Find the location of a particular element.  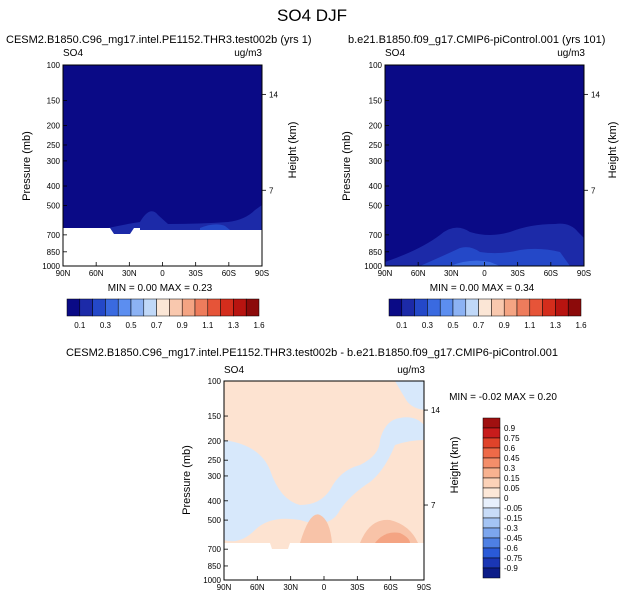

colorbar-label: 0.15 is located at coordinates (512, 478).